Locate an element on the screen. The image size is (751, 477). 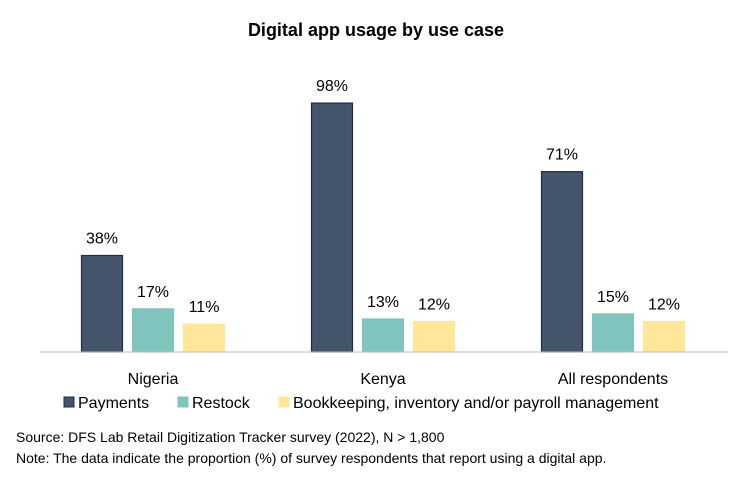
bar-restock-kenya is located at coordinates (383, 335).